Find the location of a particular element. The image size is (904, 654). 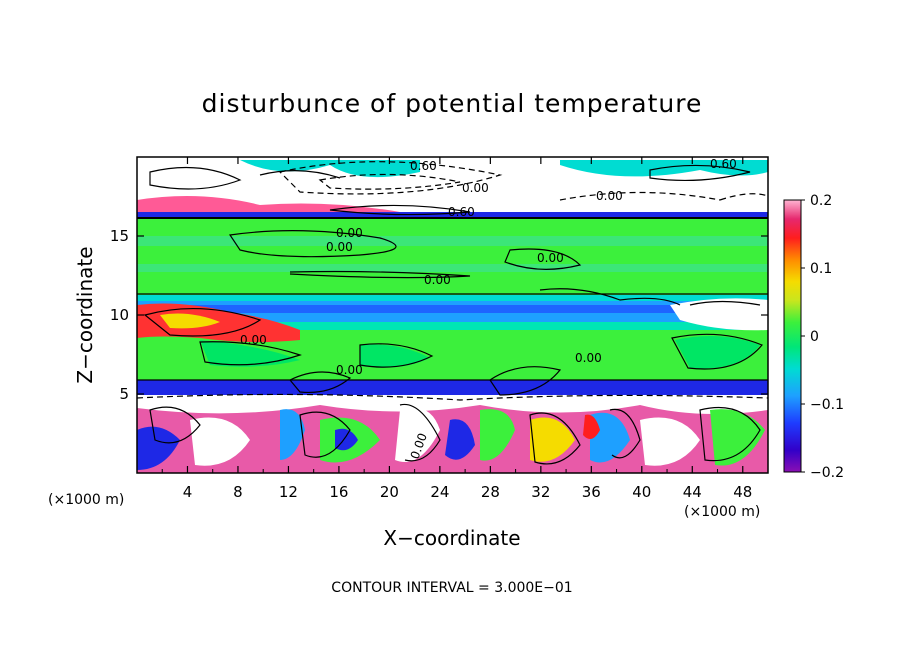

x-tick-label: 28 is located at coordinates (490, 492).